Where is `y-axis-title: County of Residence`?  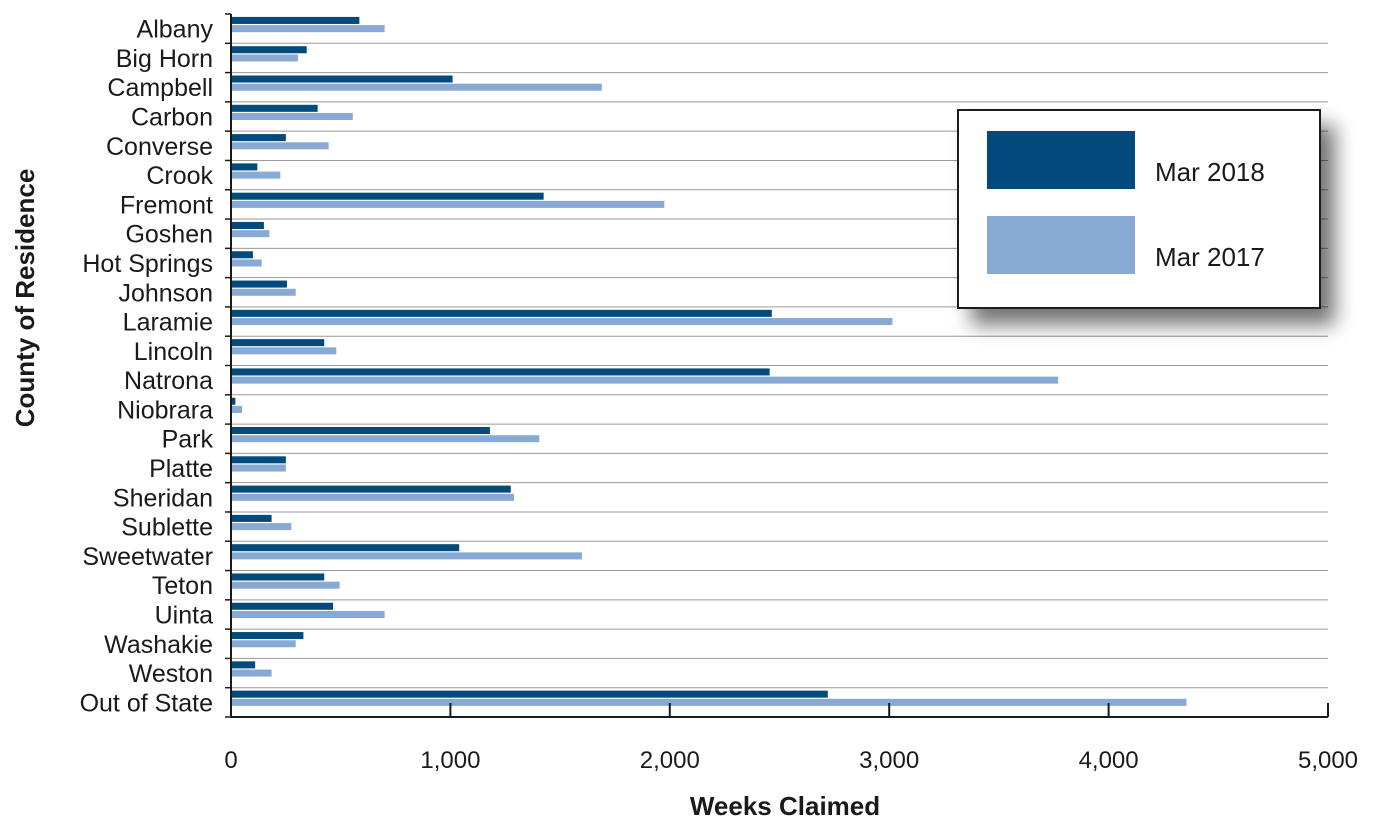 y-axis-title: County of Residence is located at coordinates (25, 298).